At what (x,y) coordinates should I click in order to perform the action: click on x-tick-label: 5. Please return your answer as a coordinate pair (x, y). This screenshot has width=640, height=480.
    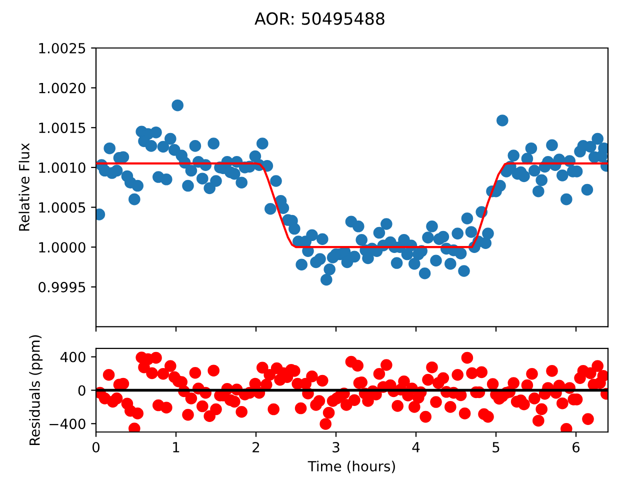
    Looking at the image, I should click on (496, 447).